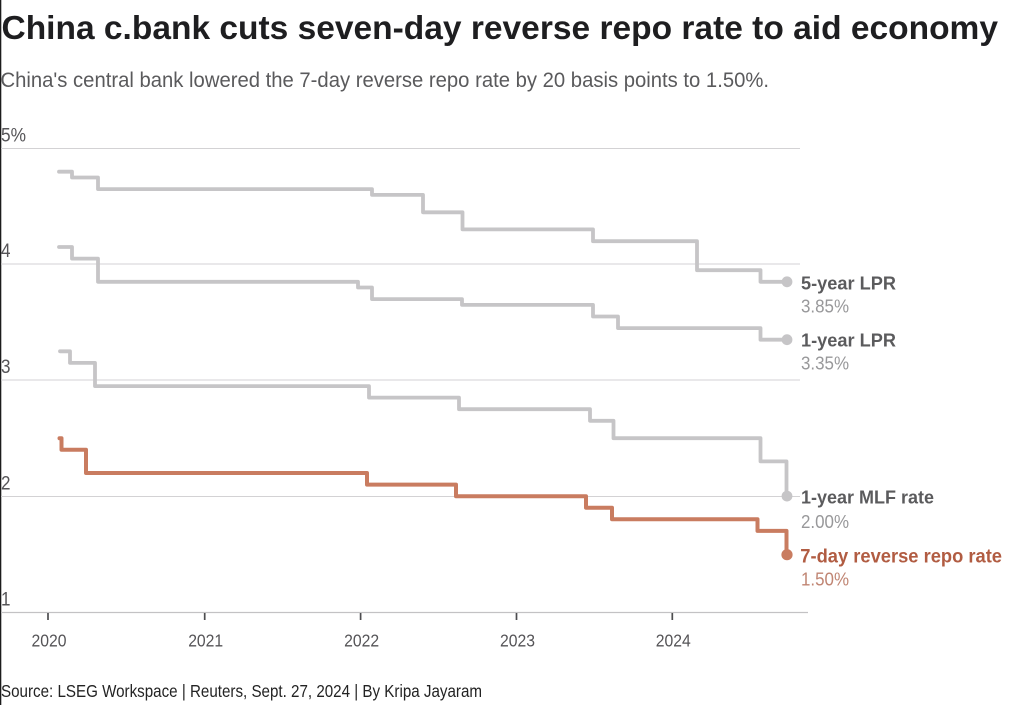 The width and height of the screenshot is (1009, 705). I want to click on svg-text: 3.35%, so click(825, 363).